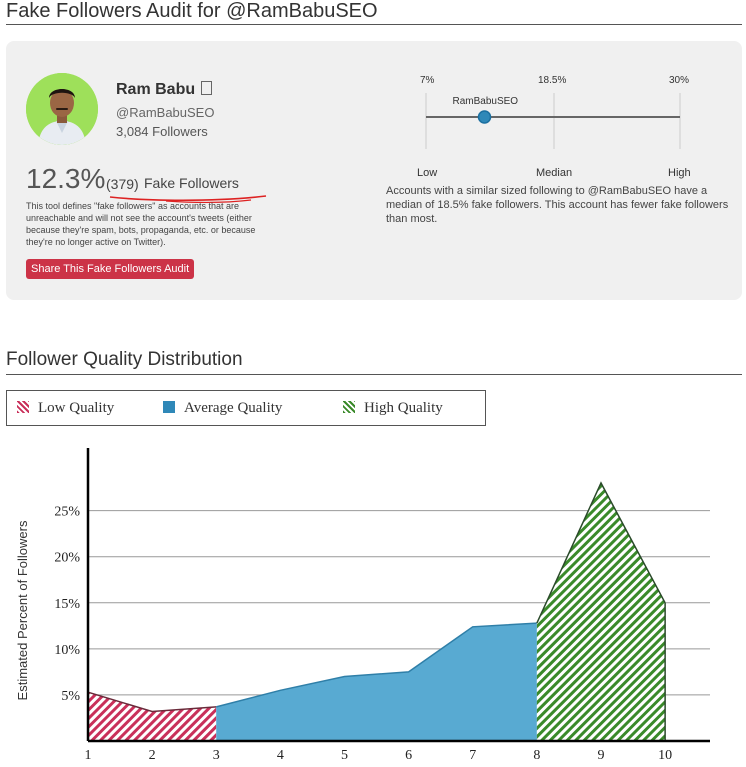 Image resolution: width=746 pixels, height=767 pixels. Describe the element at coordinates (472, 755) in the screenshot. I see `x-tick-label: 7` at that location.